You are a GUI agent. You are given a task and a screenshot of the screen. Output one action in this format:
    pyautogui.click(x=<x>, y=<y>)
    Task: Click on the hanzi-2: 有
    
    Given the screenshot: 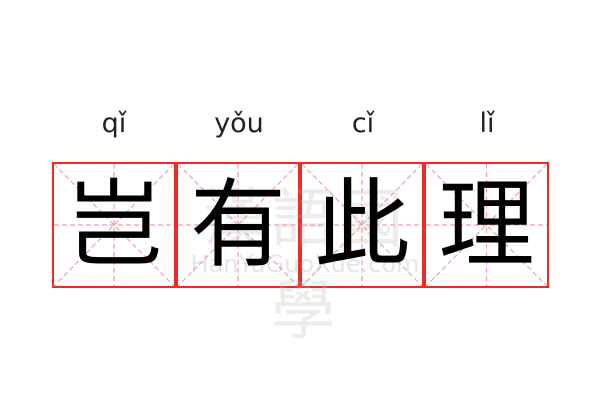 What is the action you would take?
    pyautogui.click(x=238, y=225)
    